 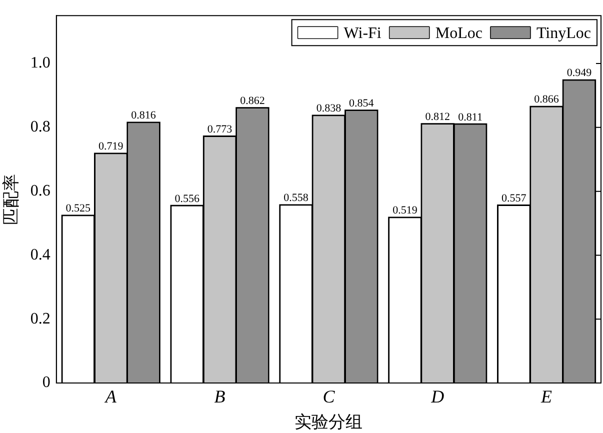 I want to click on data-label: 0.773, so click(x=220, y=129).